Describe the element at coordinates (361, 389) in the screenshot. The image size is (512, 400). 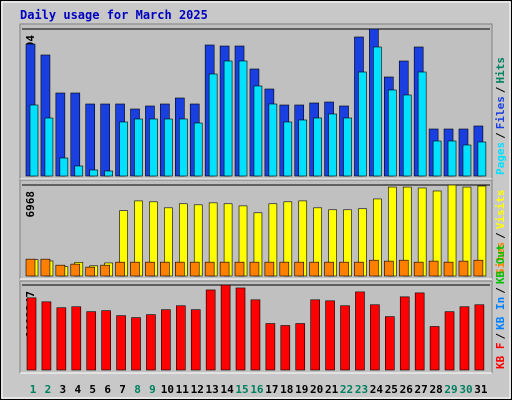
I see `x-tick-label: 23` at that location.